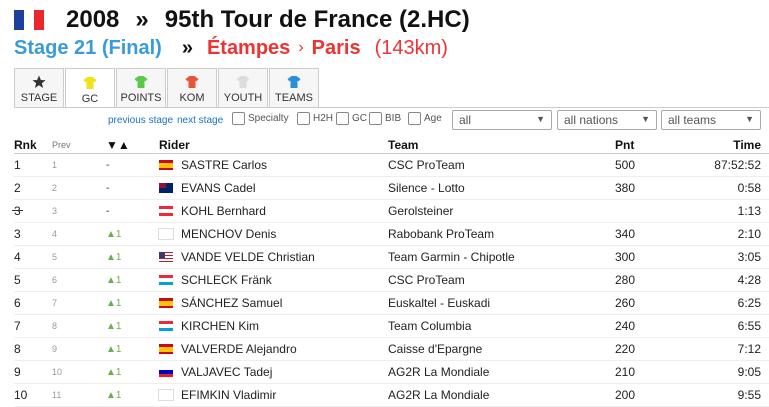 Image resolution: width=769 pixels, height=407 pixels. I want to click on rider-link: VANDE VELDE Christian, so click(248, 257).